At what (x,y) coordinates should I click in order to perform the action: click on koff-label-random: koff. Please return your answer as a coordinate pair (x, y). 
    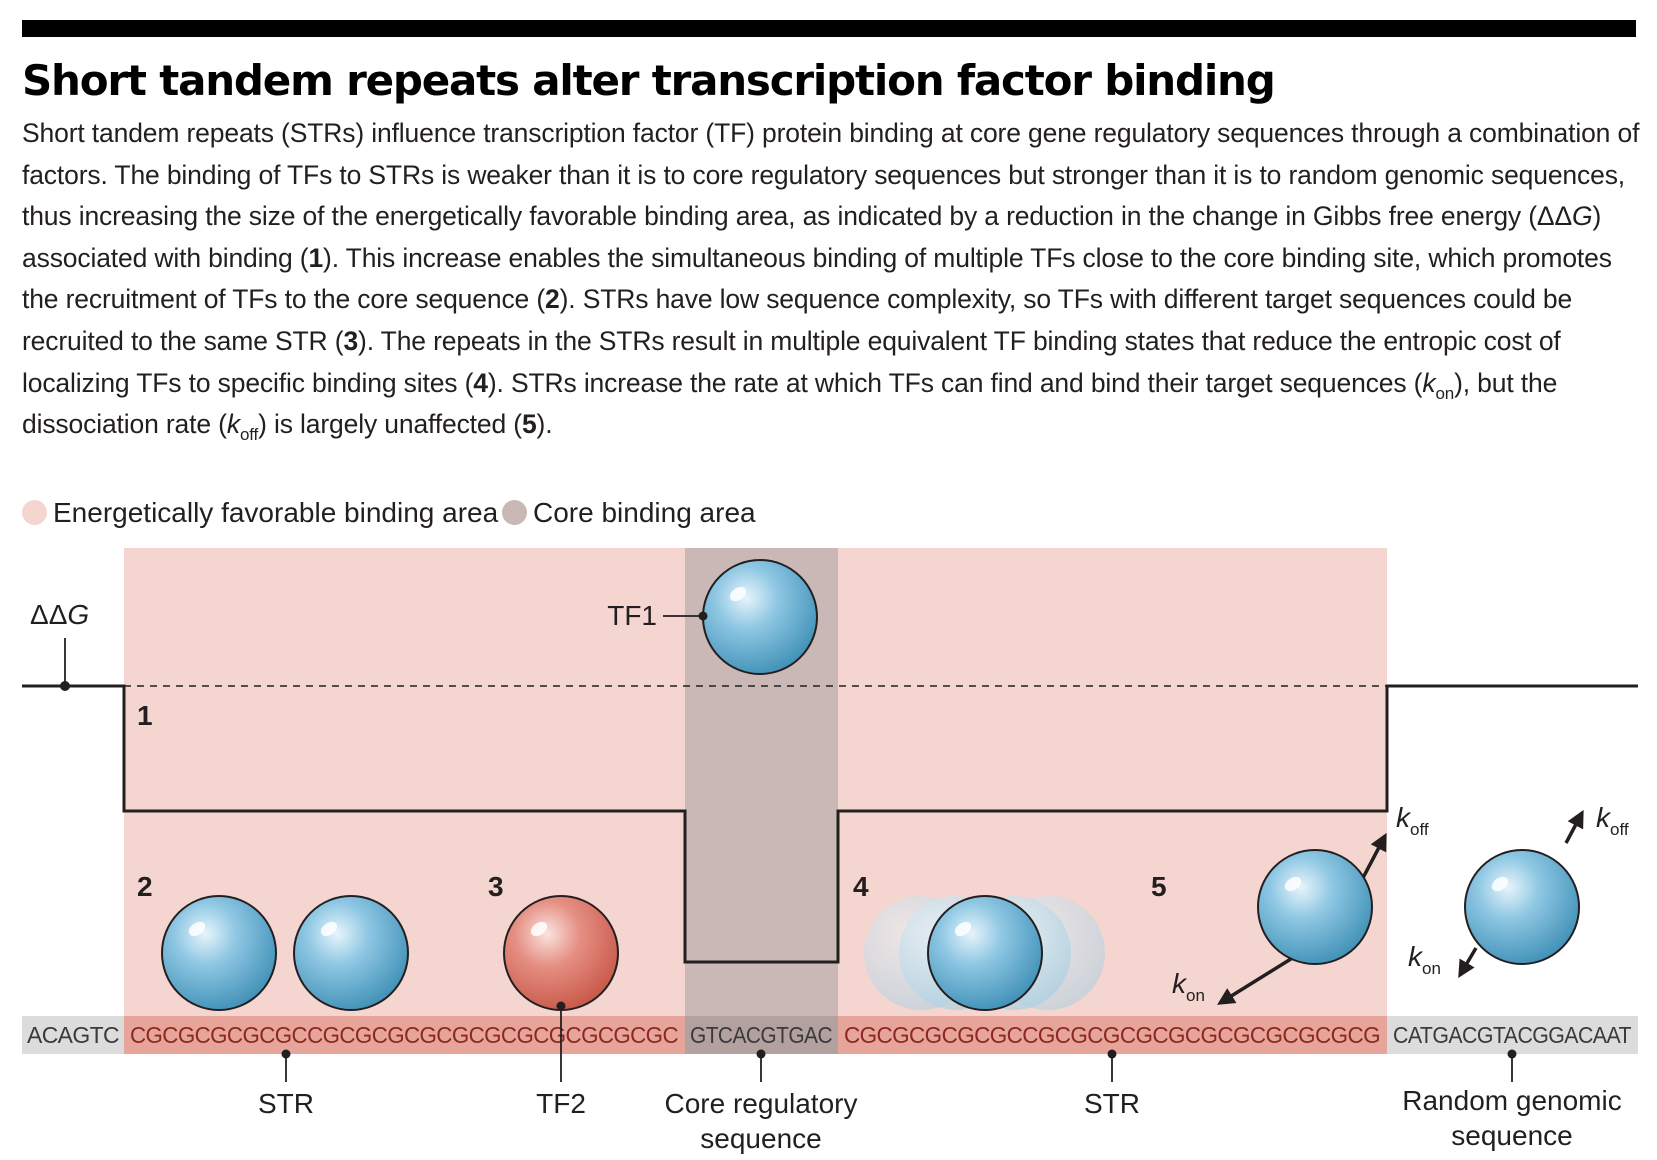
    Looking at the image, I should click on (1612, 820).